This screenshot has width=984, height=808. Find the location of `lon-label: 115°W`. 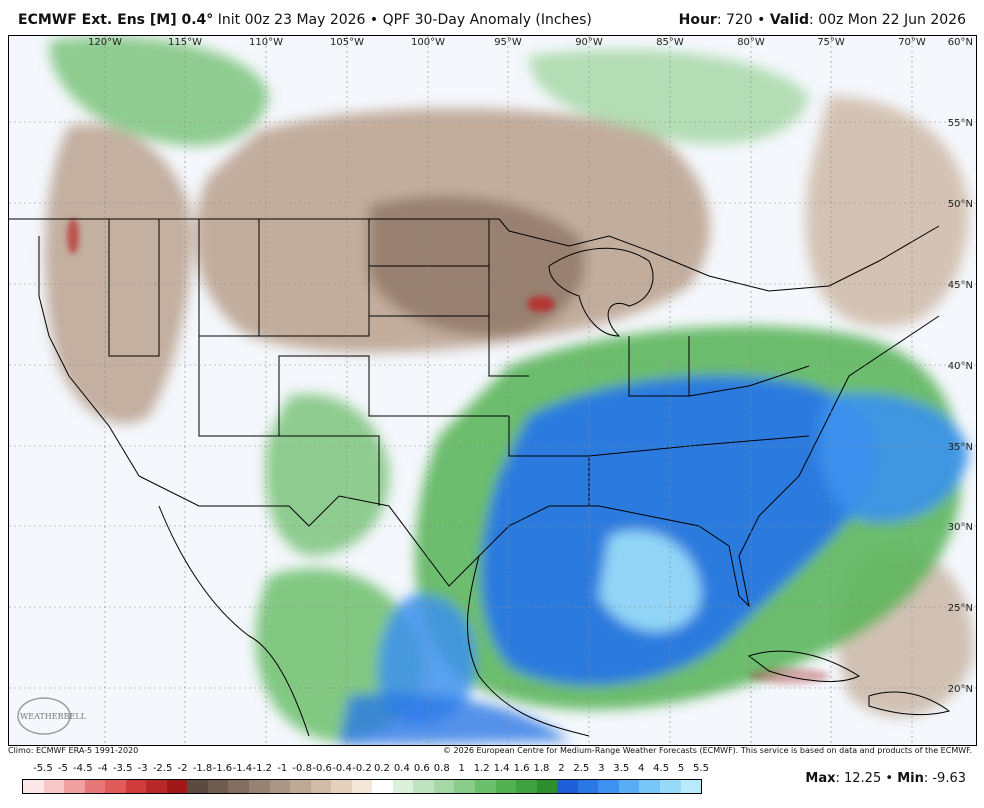

lon-label: 115°W is located at coordinates (185, 42).